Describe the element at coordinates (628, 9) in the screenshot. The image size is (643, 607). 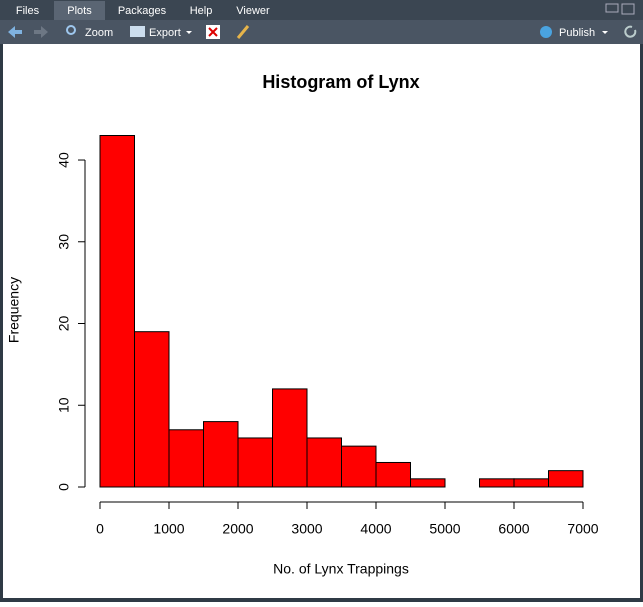
I see `maximize-icon` at that location.